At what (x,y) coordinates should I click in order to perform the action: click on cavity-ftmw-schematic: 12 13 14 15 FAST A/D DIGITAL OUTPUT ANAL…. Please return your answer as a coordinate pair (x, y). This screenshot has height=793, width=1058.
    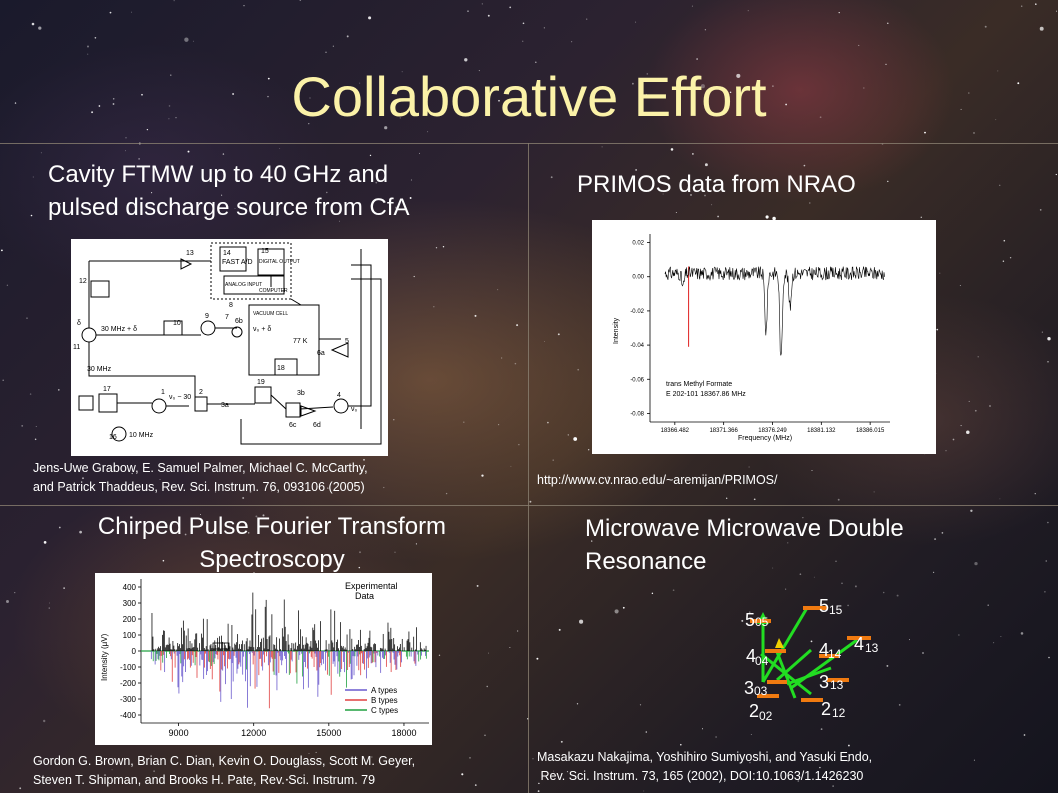
    Looking at the image, I should click on (229, 347).